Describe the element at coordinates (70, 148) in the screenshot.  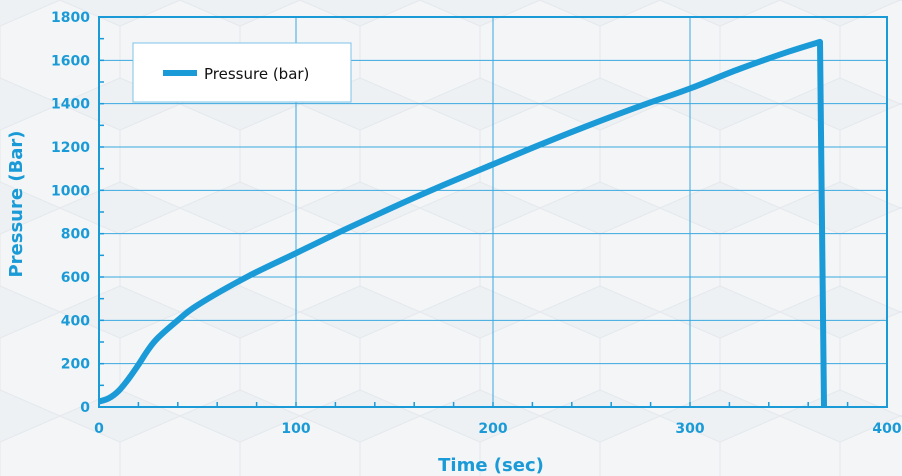
I see `y-tick-label-6: 1200` at that location.